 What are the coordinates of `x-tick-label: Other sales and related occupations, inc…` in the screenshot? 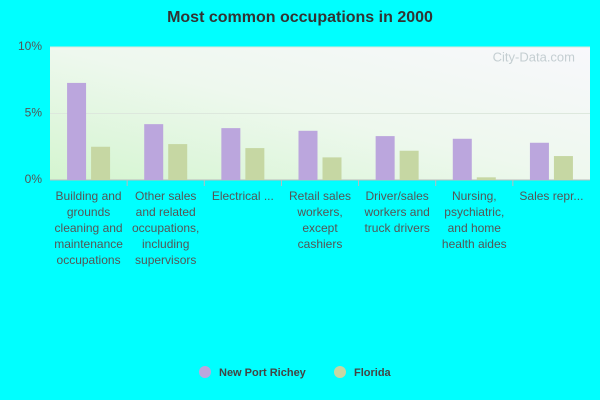 It's located at (166, 228).